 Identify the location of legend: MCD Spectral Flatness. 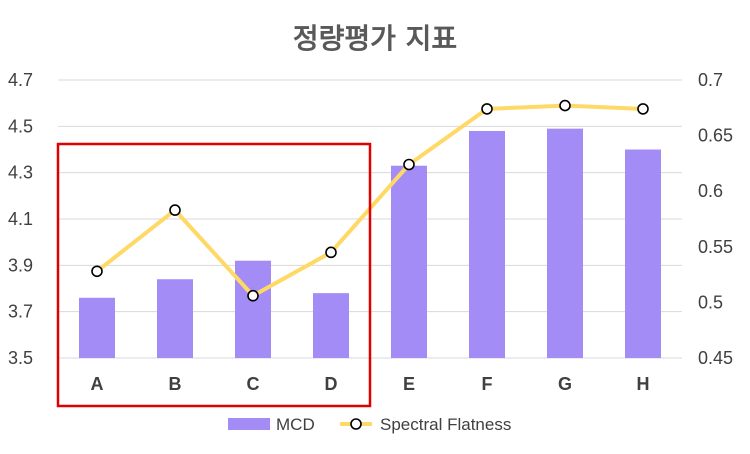
(369, 424).